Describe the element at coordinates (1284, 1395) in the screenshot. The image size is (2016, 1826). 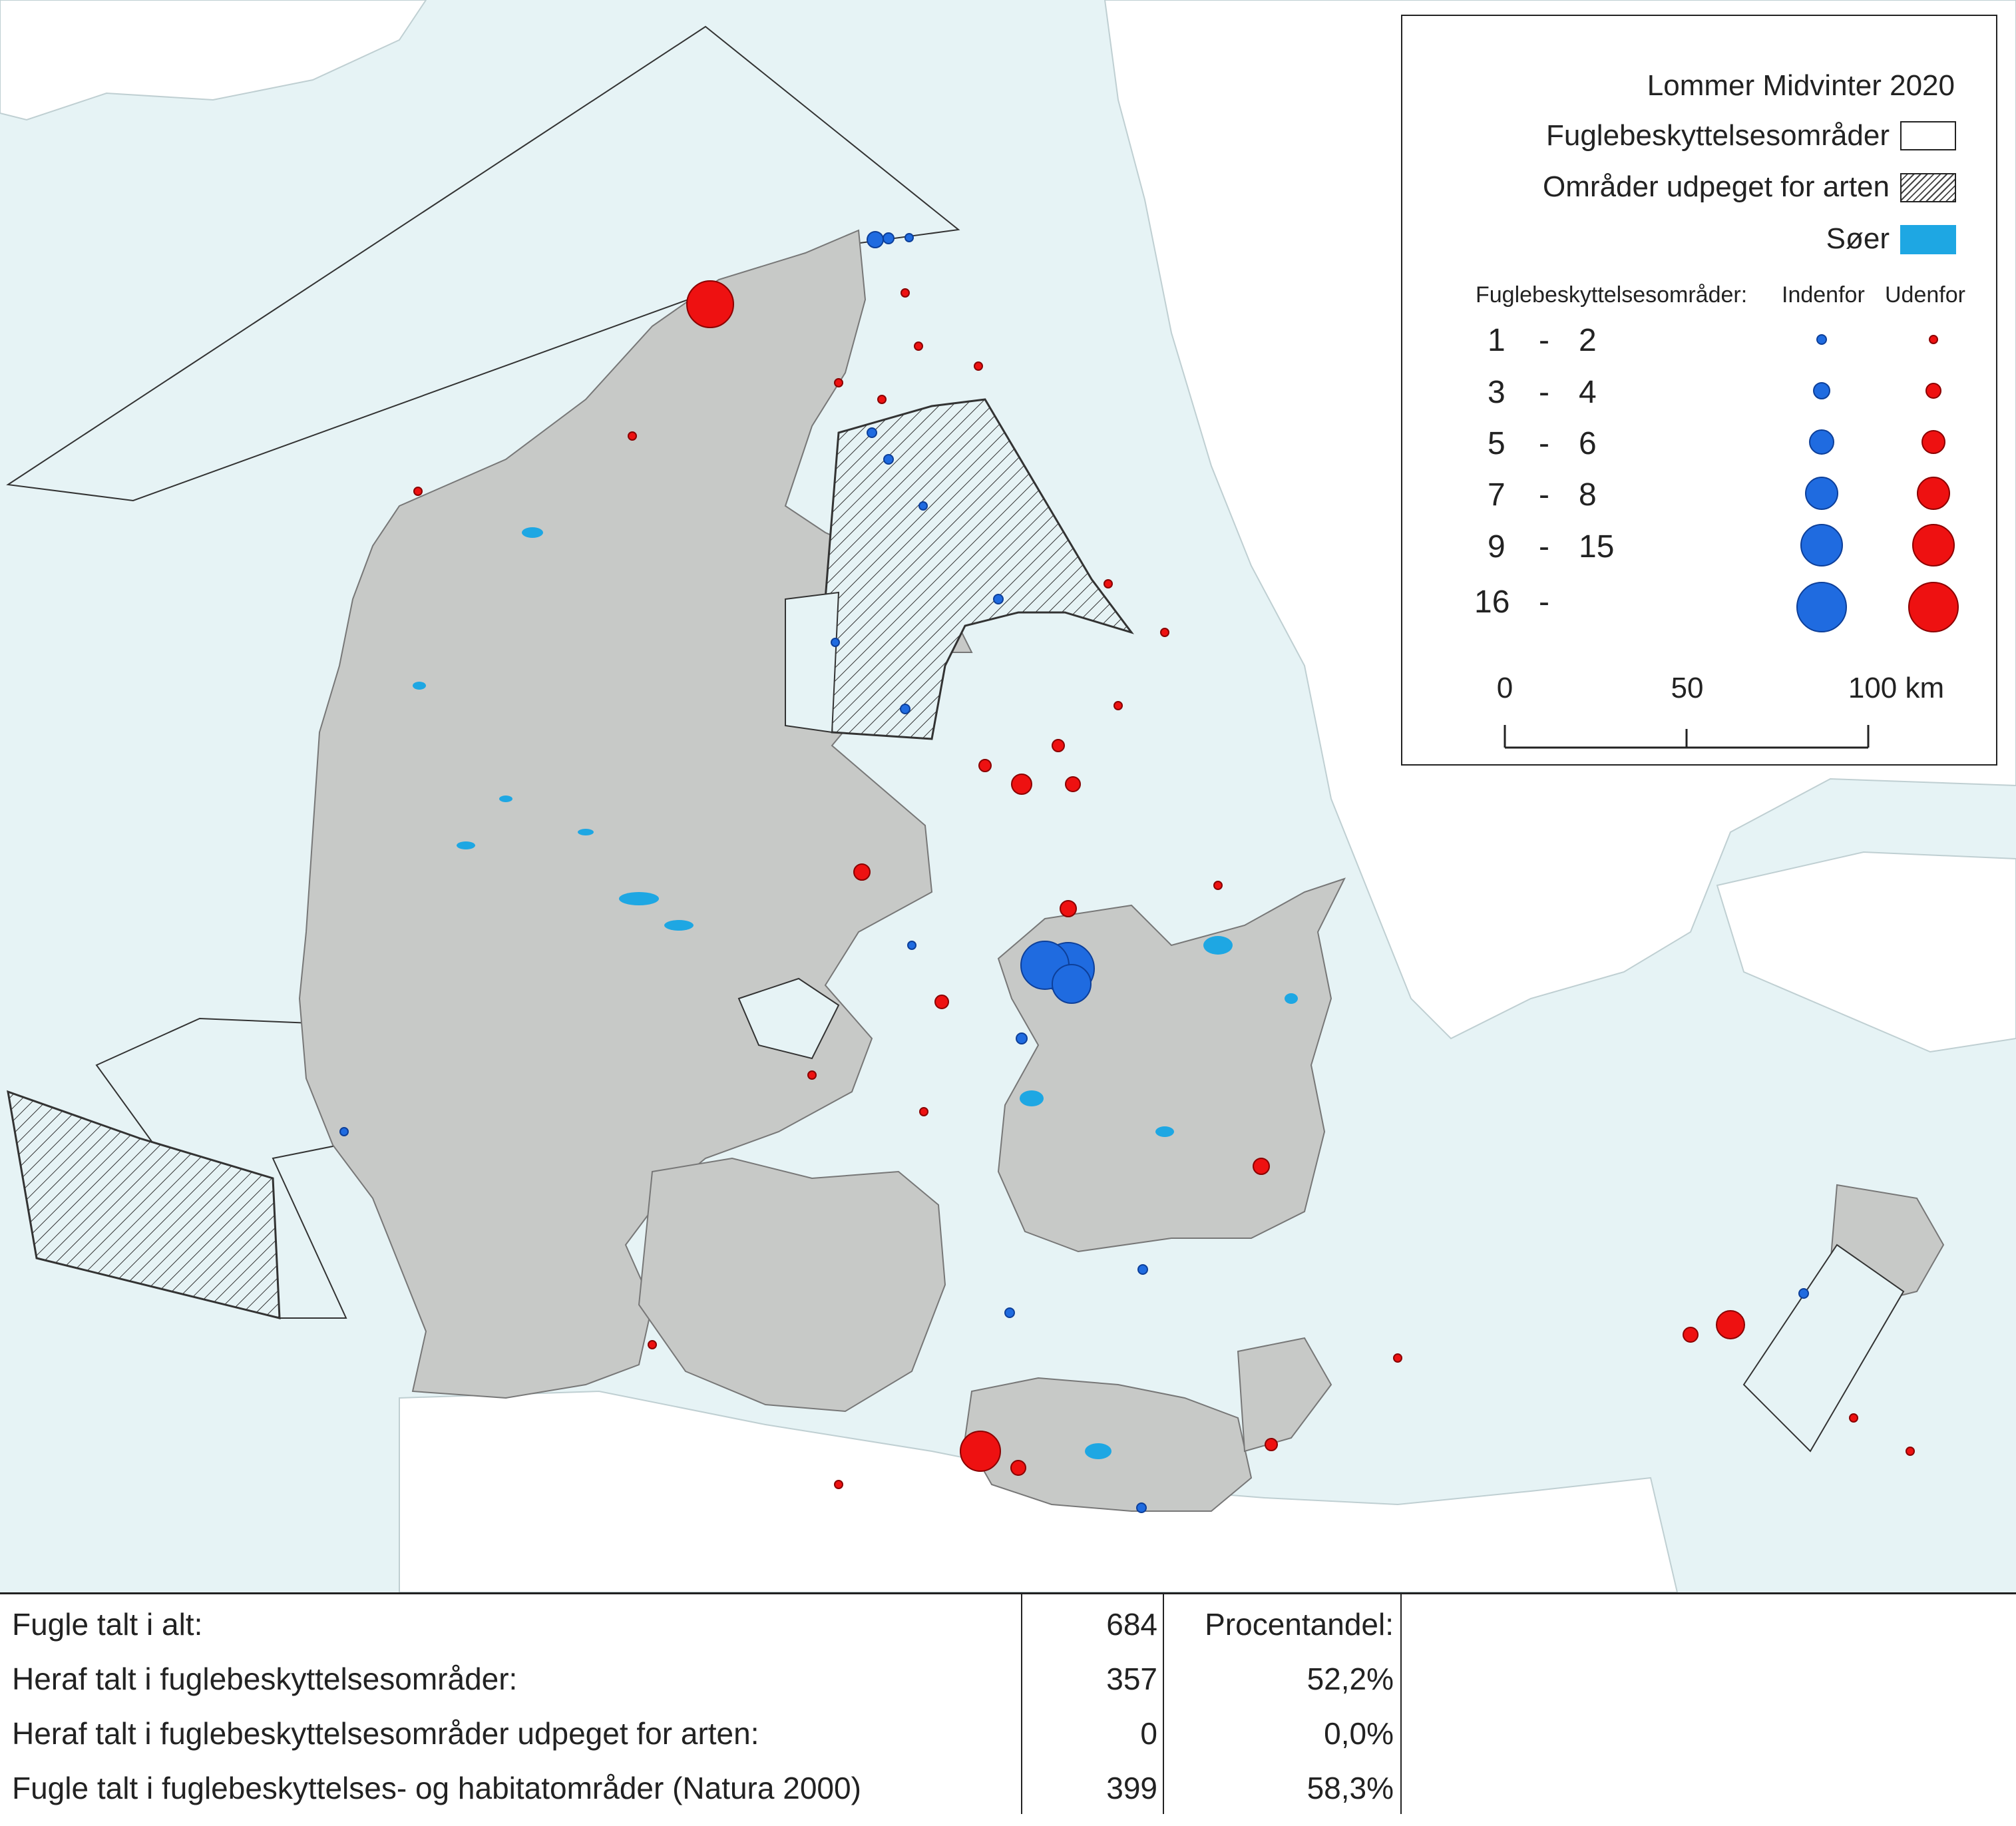
I see `mon-land` at that location.